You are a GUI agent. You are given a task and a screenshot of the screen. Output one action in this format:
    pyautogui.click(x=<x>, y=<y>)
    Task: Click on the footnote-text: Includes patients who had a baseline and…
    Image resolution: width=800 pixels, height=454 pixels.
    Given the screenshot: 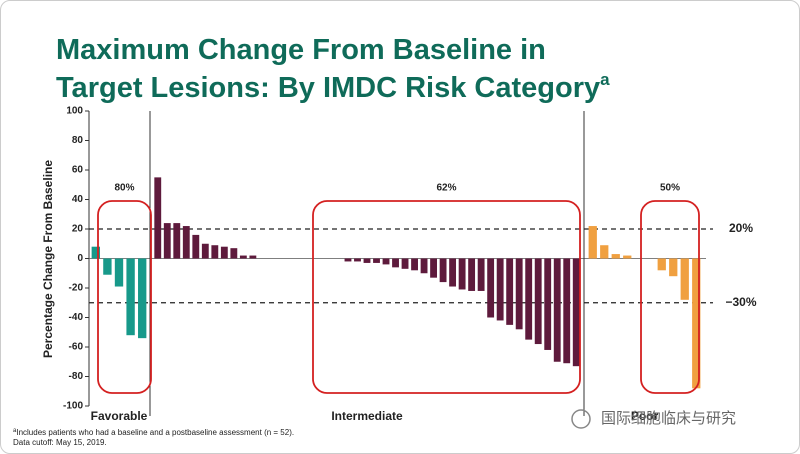 What is the action you would take?
    pyautogui.click(x=155, y=432)
    